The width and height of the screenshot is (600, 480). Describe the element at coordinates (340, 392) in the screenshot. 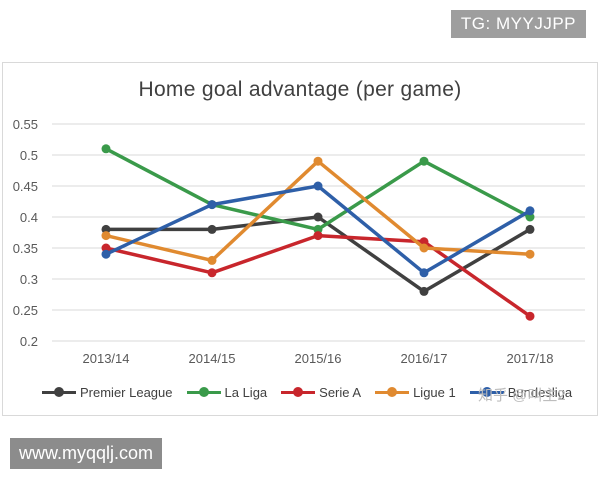

I see `legend-label: Serie A` at that location.